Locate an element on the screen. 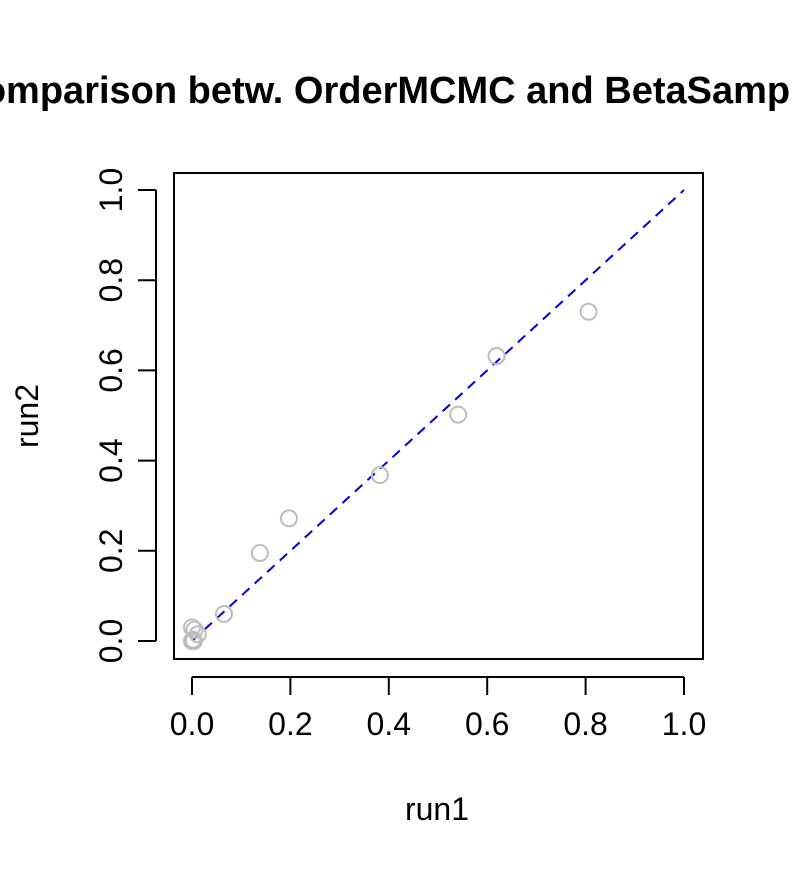 This screenshot has width=792, height=875. y-tick-label: 1.0 is located at coordinates (111, 190).